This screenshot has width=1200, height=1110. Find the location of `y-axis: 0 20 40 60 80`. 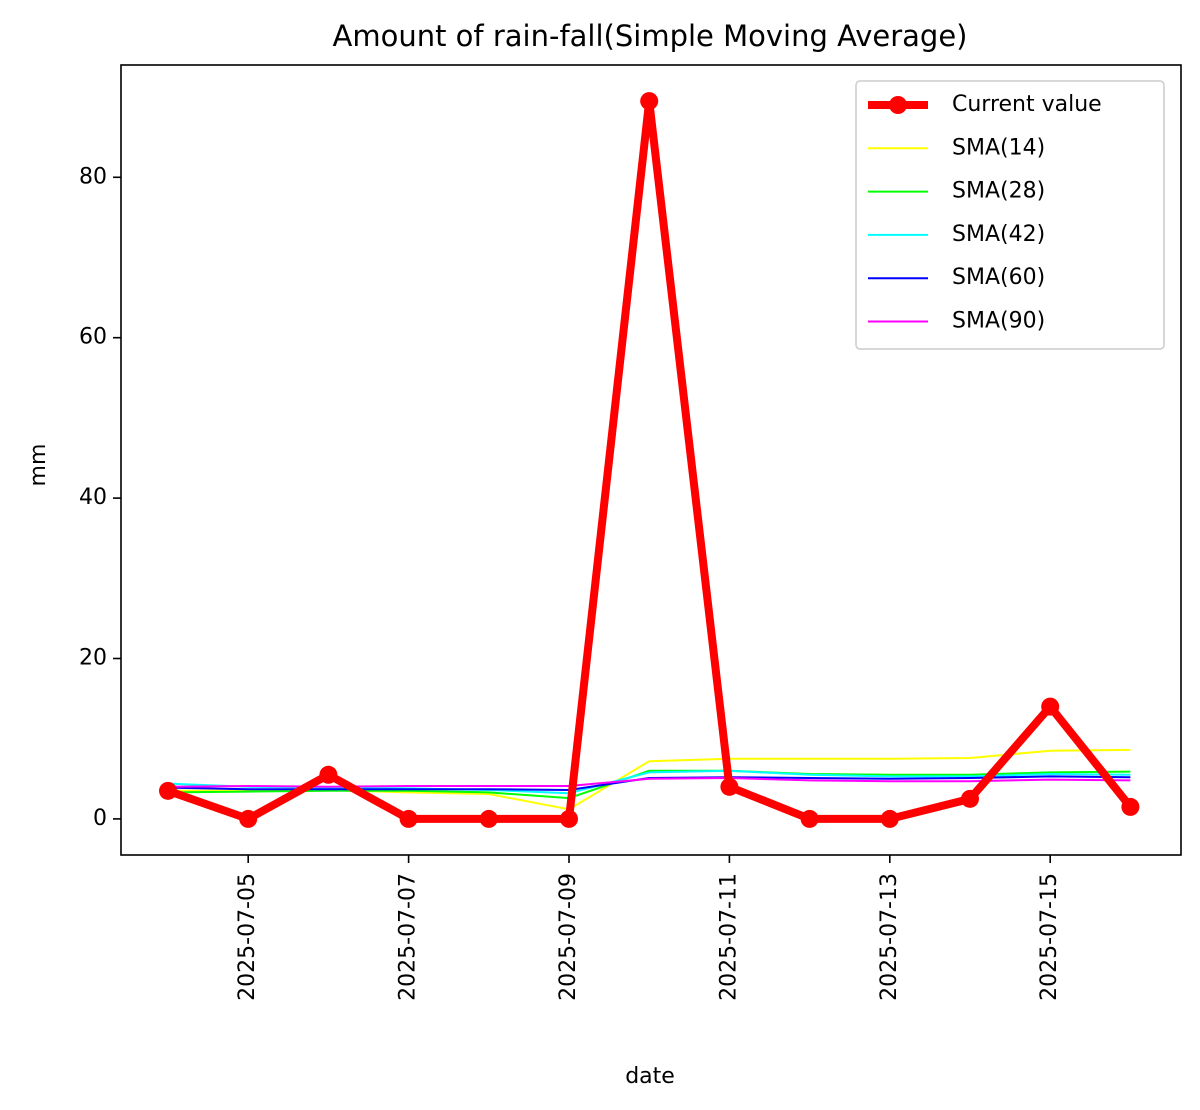

y-axis: 0 20 40 60 80 is located at coordinates (100, 497).